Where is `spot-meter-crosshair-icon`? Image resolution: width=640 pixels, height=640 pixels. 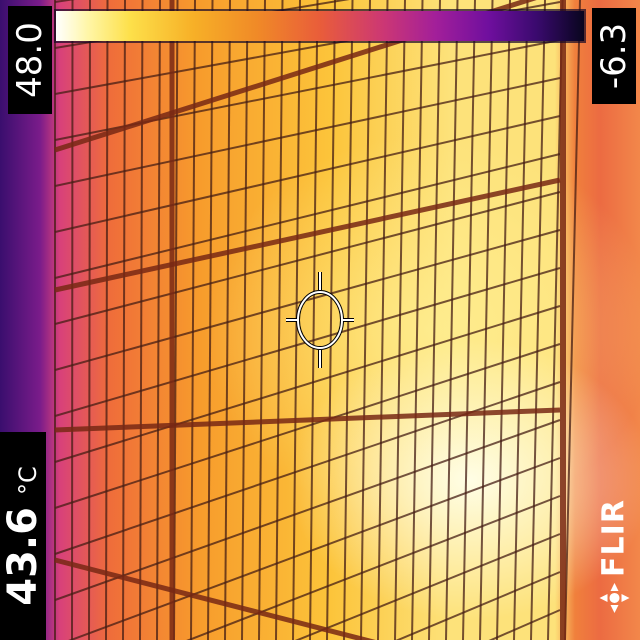 spot-meter-crosshair-icon is located at coordinates (320, 320).